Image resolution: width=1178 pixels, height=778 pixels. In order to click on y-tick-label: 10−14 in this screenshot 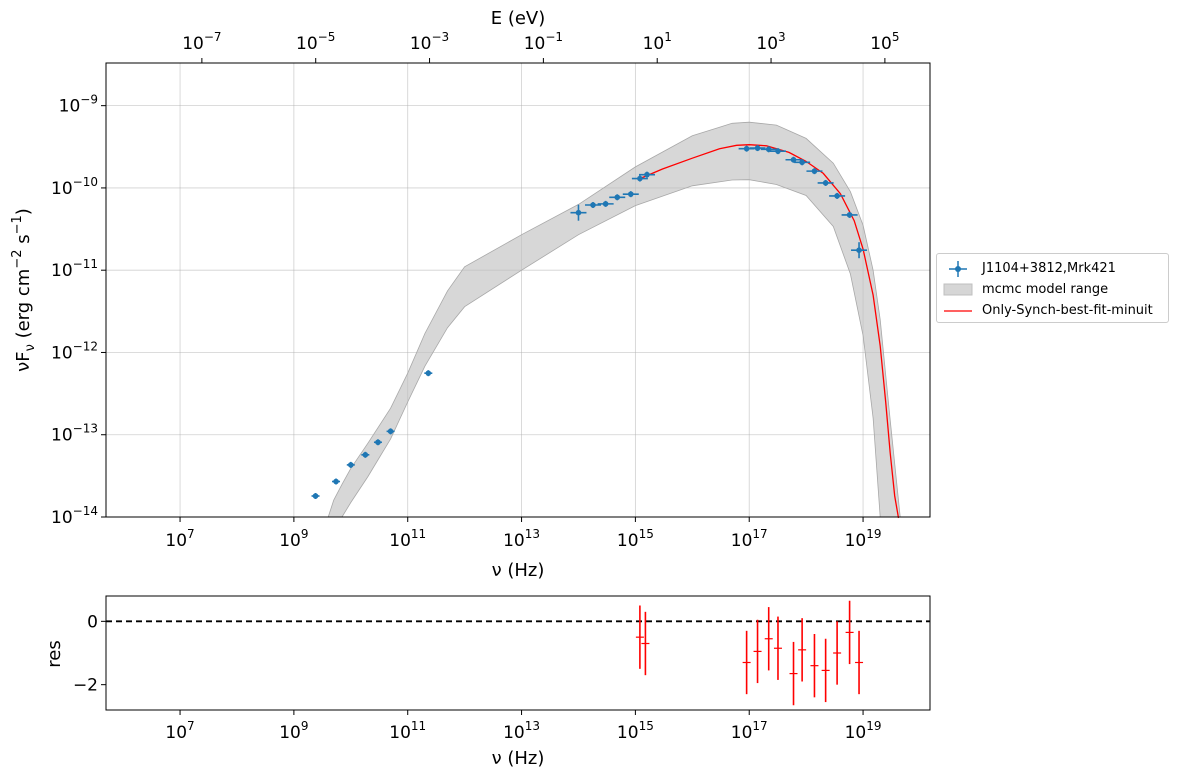, I will do `click(74, 516)`.